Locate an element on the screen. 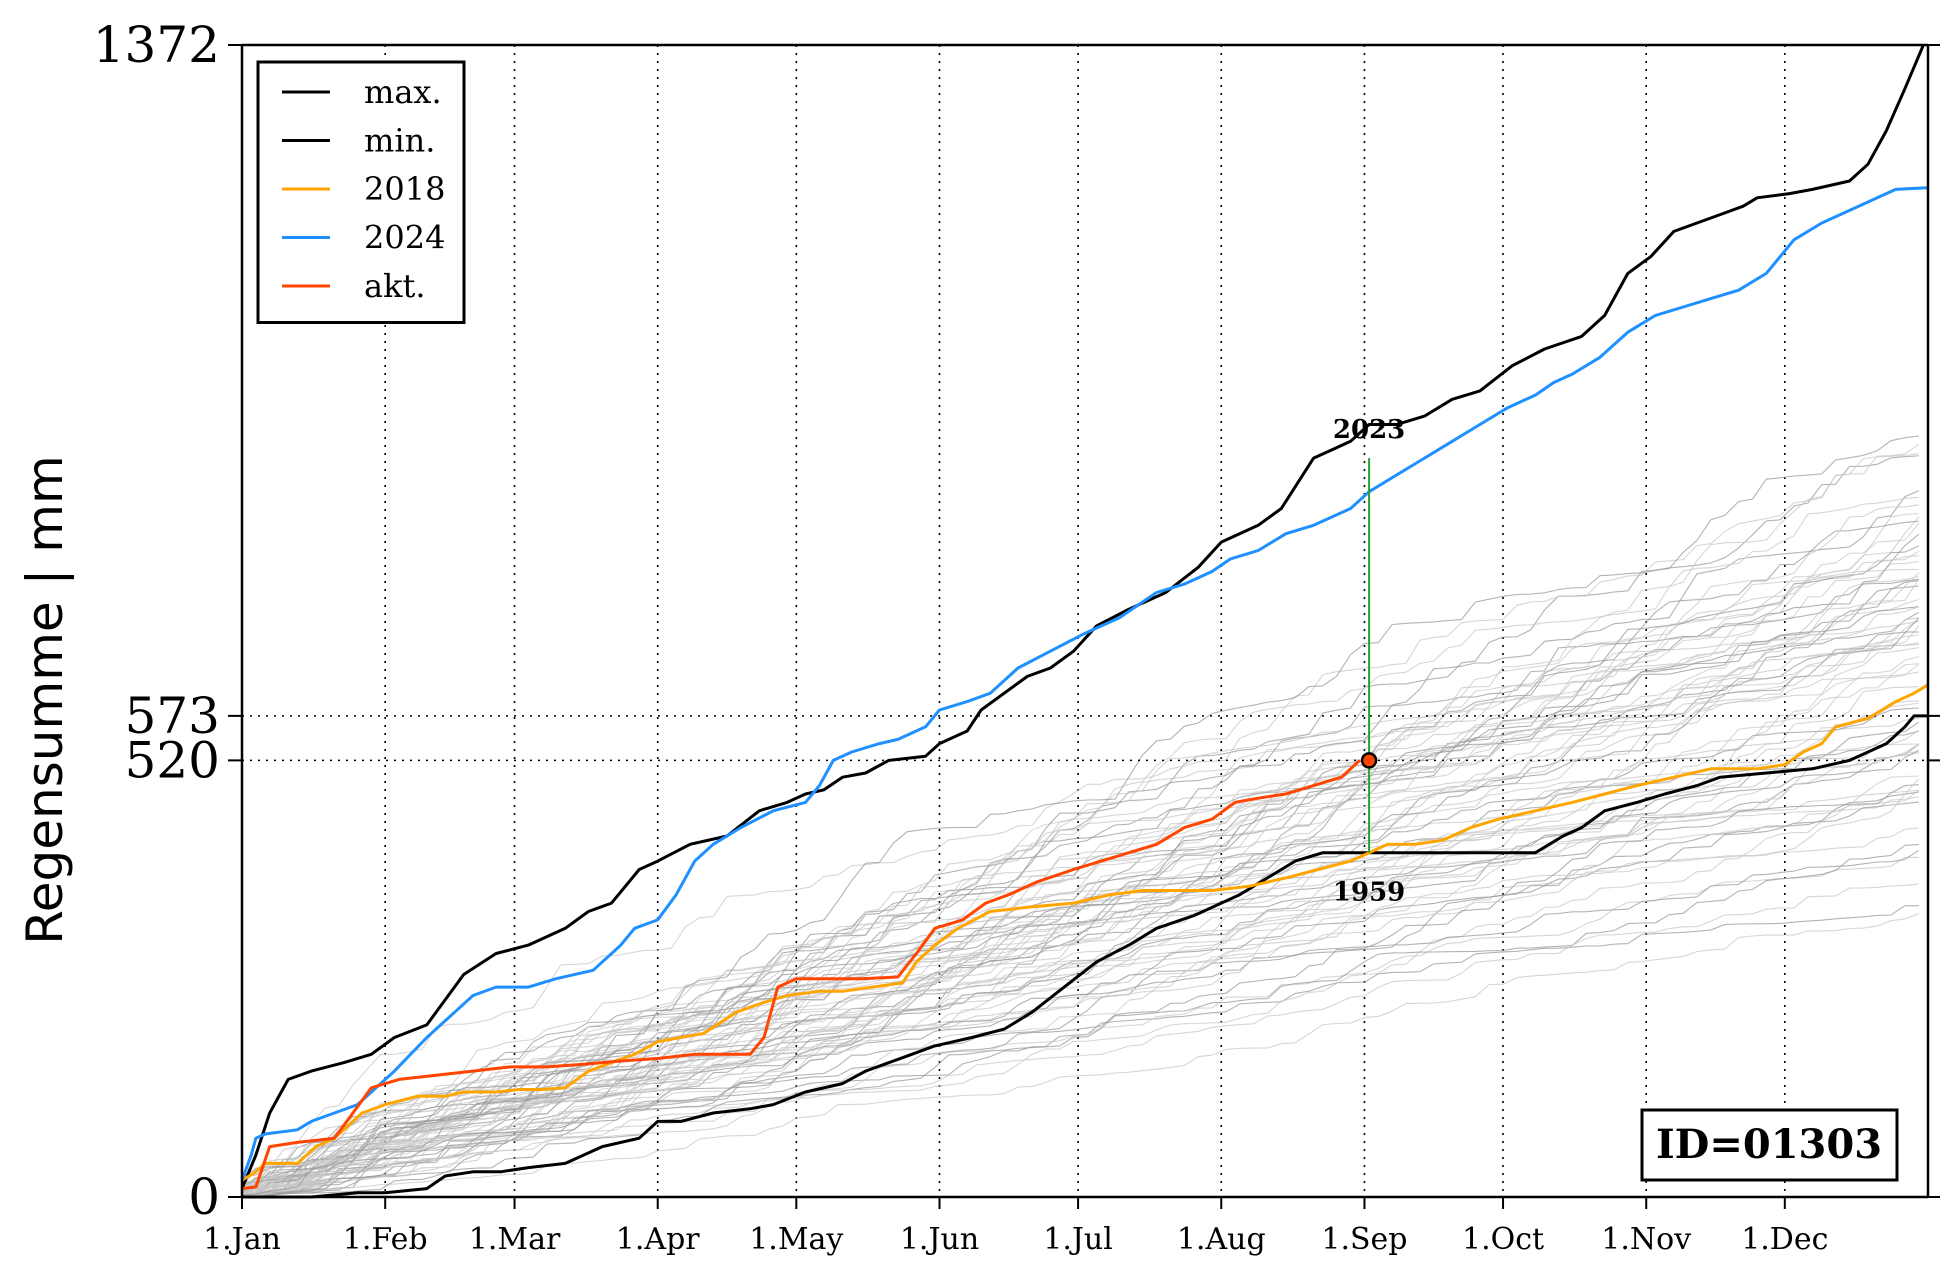 This screenshot has width=1942, height=1286. legend-label: min. is located at coordinates (399, 141).